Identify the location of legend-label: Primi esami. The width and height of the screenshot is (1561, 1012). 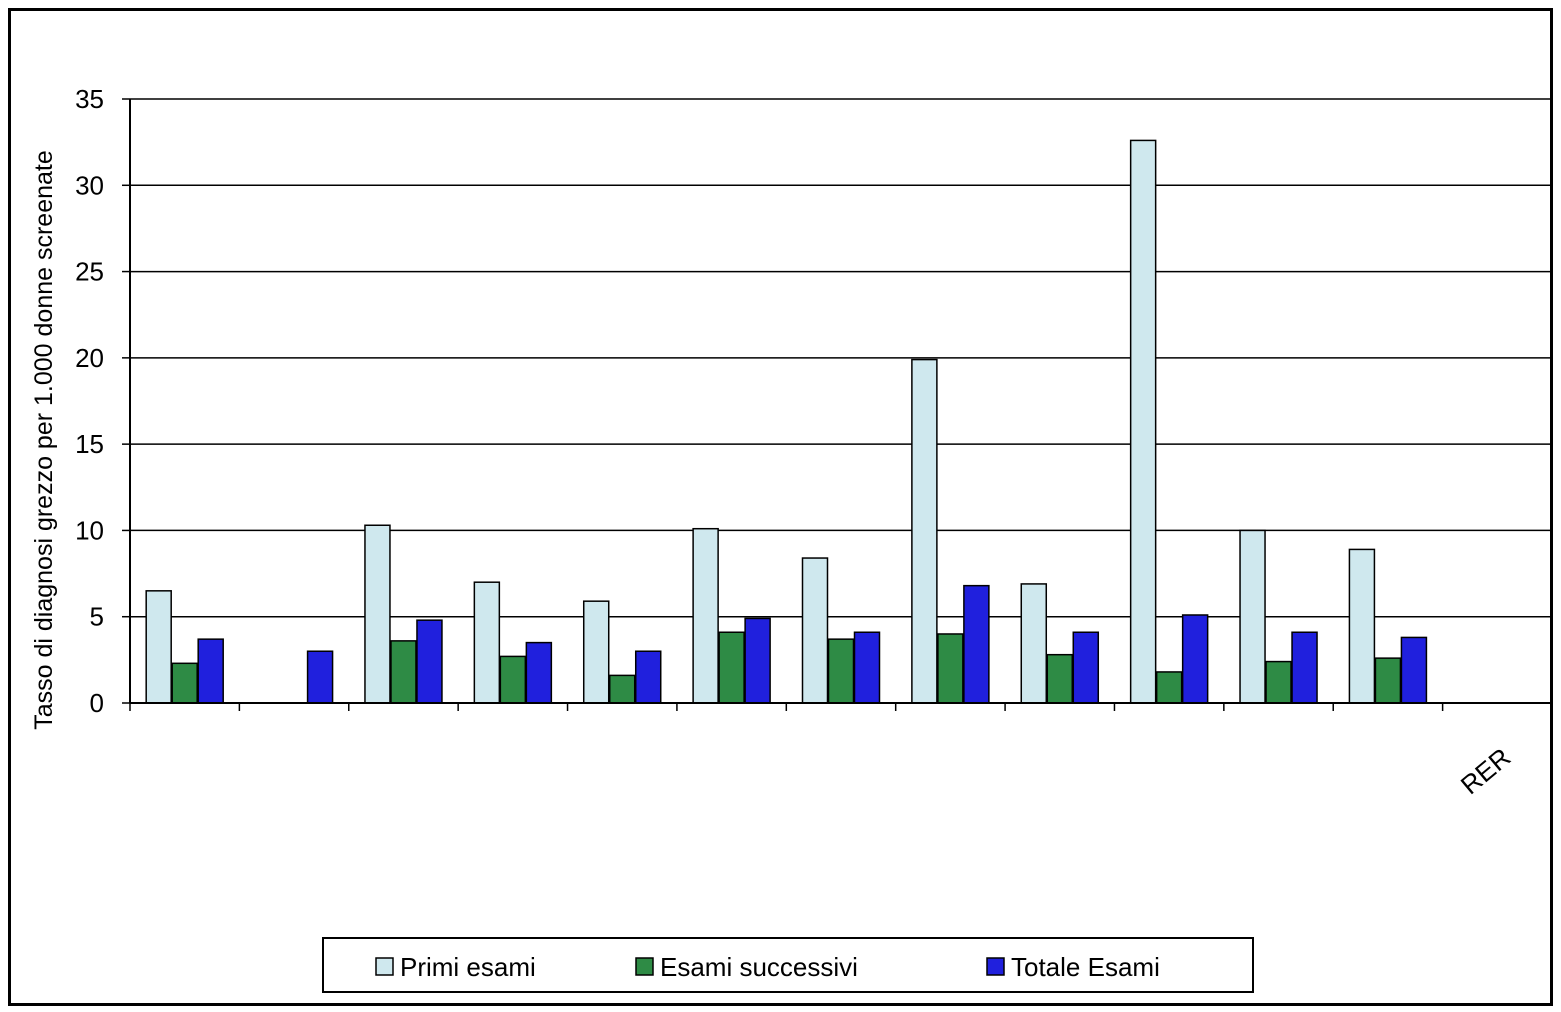
(468, 967).